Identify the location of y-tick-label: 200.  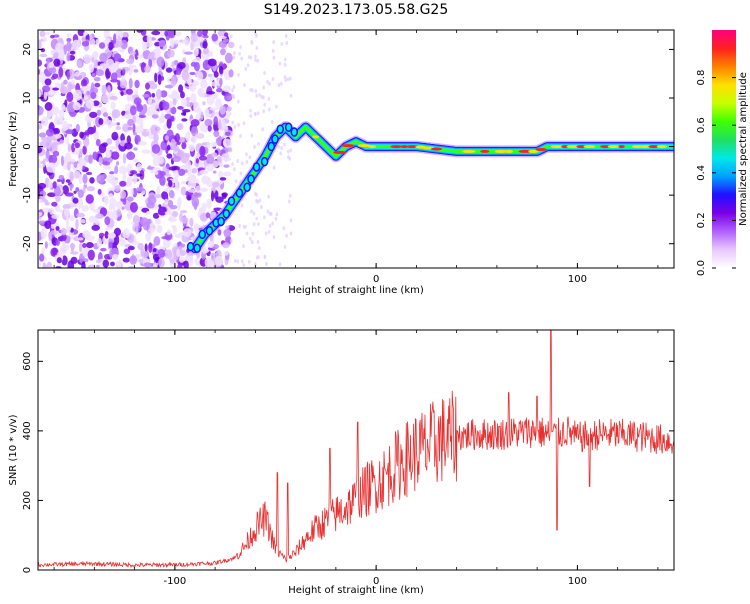
(27, 500).